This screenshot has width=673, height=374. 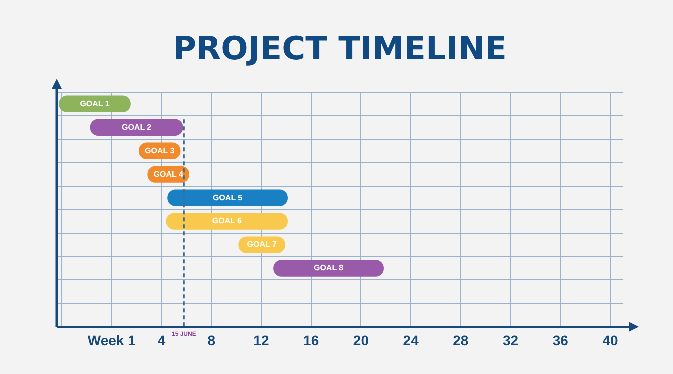 I want to click on x-tick-label: 4, so click(x=162, y=340).